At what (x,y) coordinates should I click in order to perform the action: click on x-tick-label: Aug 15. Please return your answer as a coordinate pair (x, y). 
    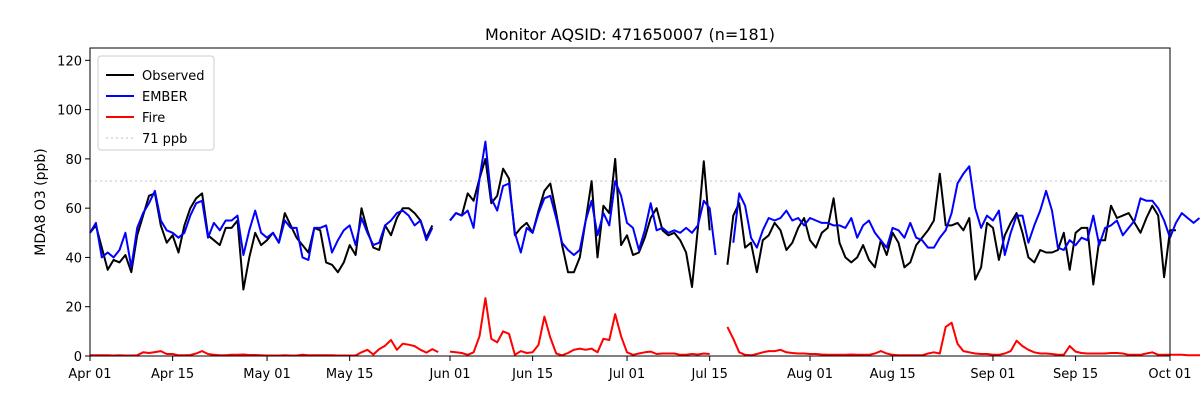
    Looking at the image, I should click on (893, 374).